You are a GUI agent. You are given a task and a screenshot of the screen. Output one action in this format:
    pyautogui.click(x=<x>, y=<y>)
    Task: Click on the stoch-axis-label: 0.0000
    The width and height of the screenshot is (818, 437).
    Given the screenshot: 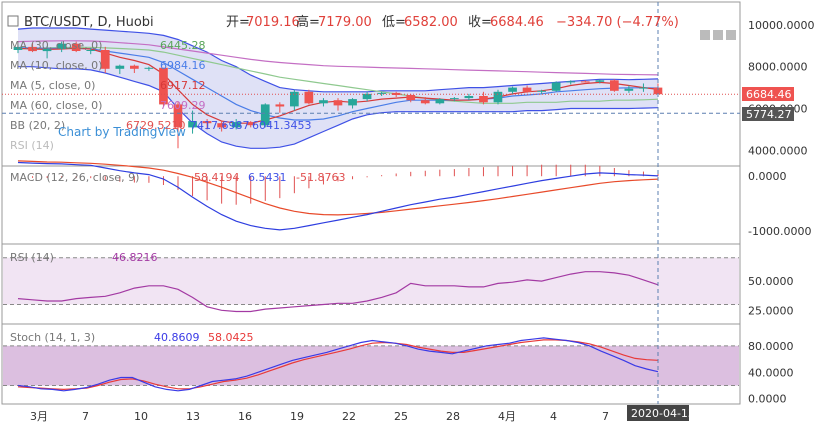 What is the action you would take?
    pyautogui.click(x=767, y=399)
    